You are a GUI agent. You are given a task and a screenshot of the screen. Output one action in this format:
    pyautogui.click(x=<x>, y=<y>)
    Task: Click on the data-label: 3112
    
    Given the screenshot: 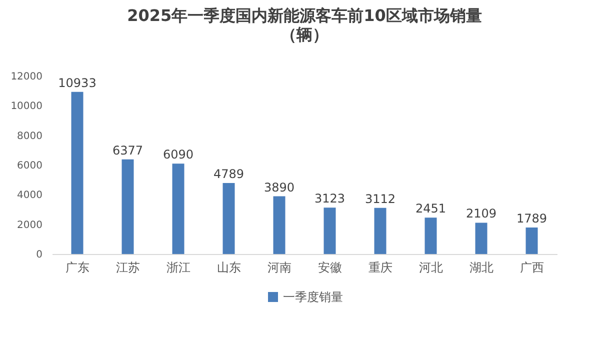 What is the action you would take?
    pyautogui.click(x=380, y=199)
    